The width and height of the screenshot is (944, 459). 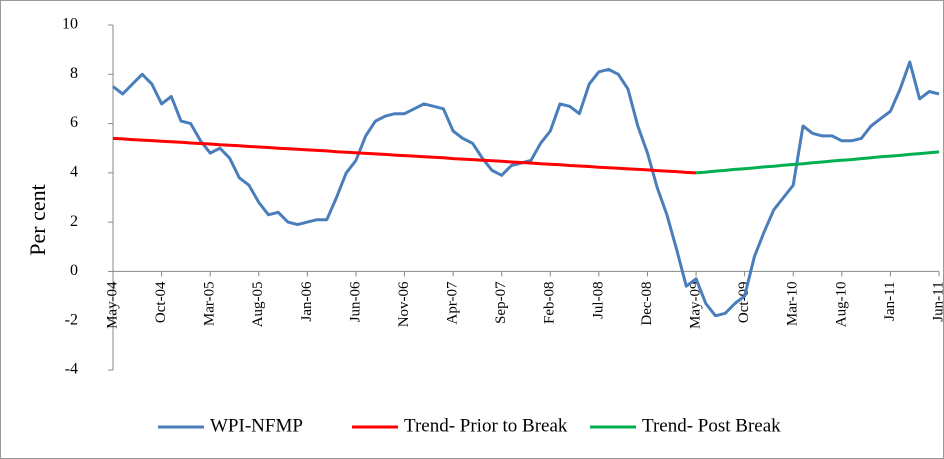 What do you see at coordinates (890, 300) in the screenshot?
I see `x-tick-label: Jan-11` at bounding box center [890, 300].